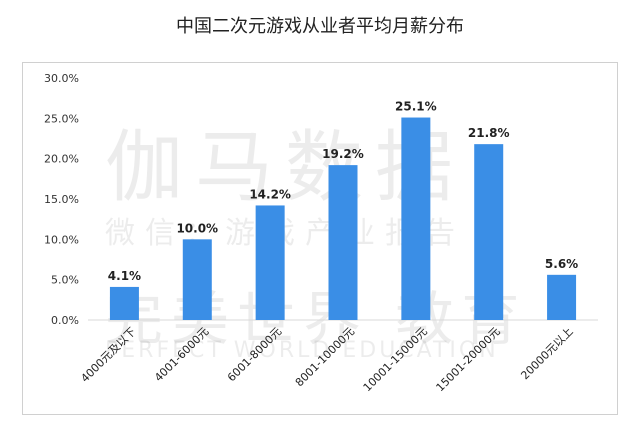 Image resolution: width=640 pixels, height=427 pixels. I want to click on watermark-line3: 完美世界 教育, so click(316, 319).